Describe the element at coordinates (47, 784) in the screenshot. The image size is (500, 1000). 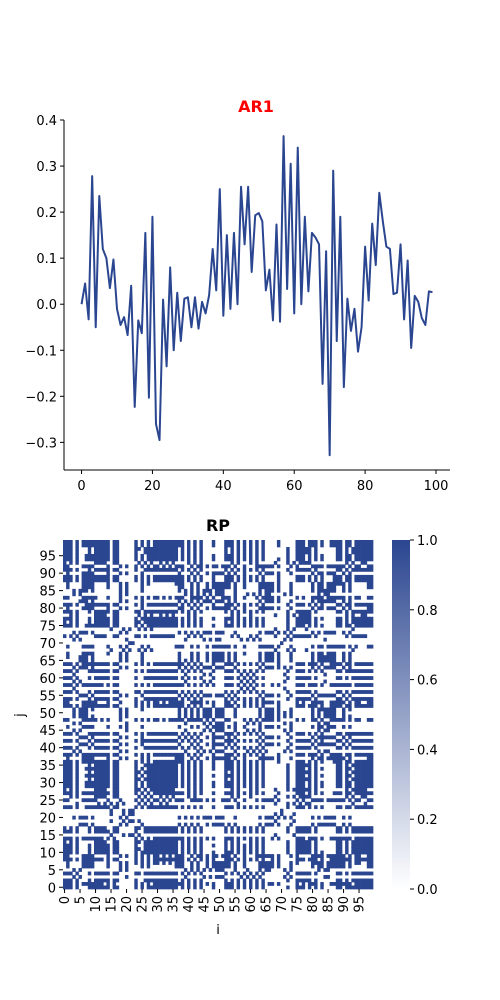
I see `heatmap-y-tick-label: 30` at that location.